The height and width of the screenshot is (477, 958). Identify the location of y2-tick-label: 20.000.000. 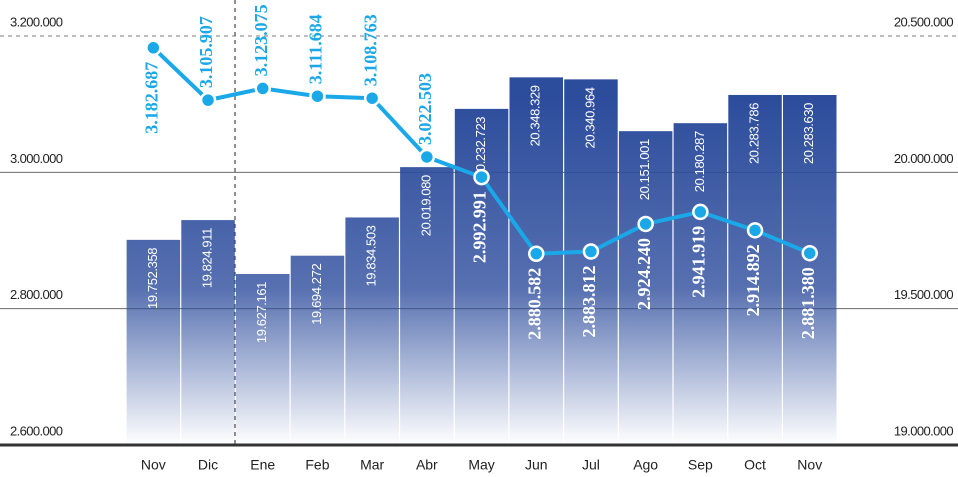
(923, 158).